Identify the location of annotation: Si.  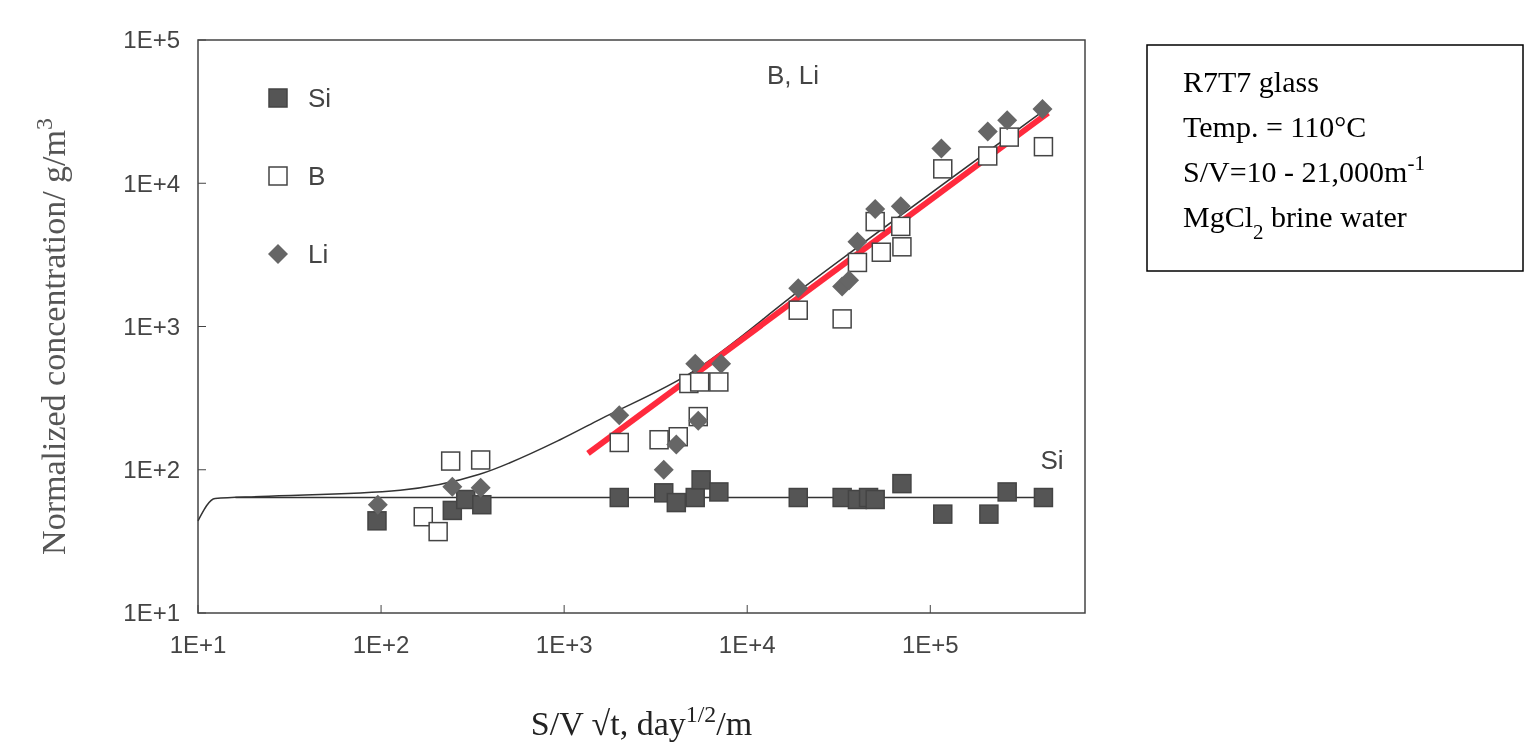
(1052, 460).